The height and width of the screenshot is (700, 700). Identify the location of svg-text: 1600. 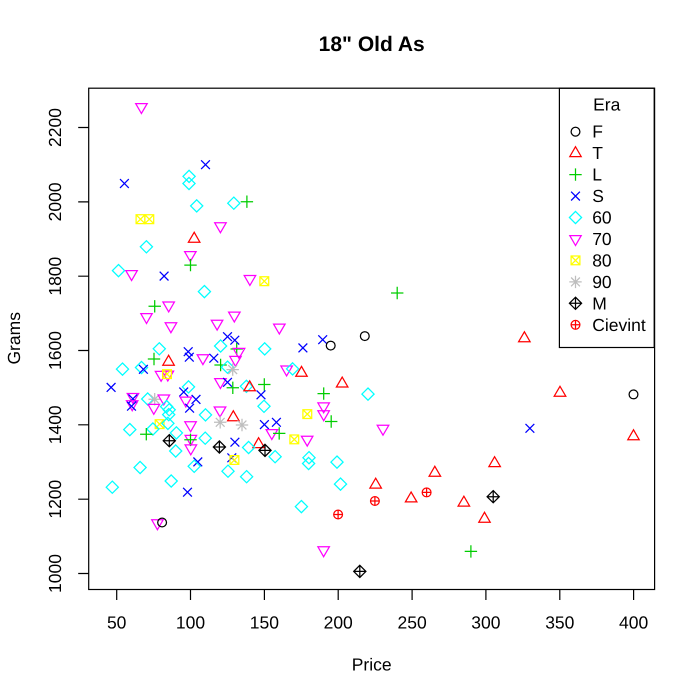
(55, 350).